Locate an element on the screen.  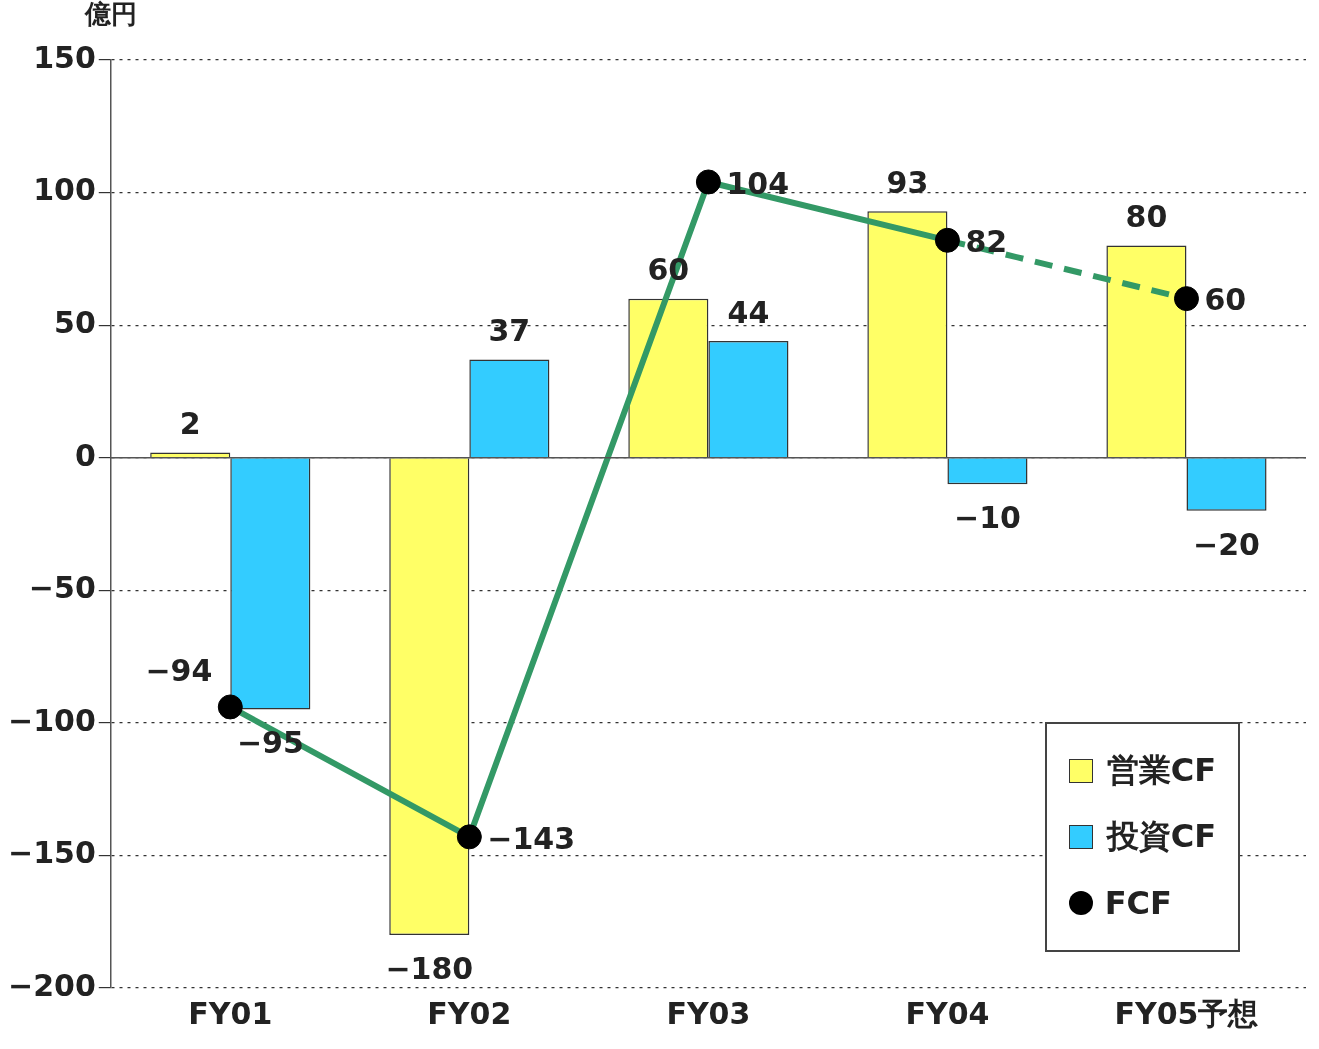
y-tick-label: 150 is located at coordinates (64, 57).